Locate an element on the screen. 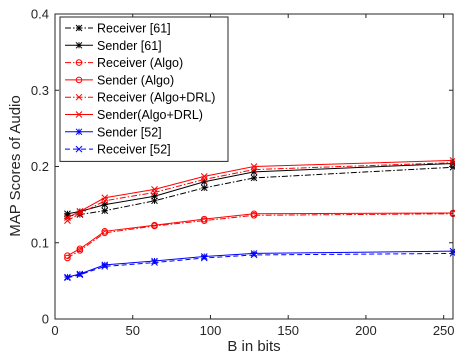  legend-item: Receiver [61] is located at coordinates (118, 29).